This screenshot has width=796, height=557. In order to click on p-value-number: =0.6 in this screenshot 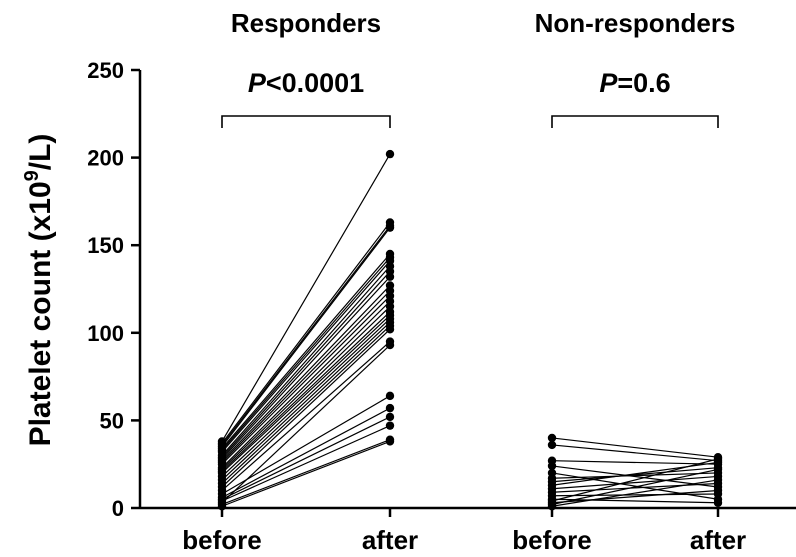, I will do `click(643, 83)`.